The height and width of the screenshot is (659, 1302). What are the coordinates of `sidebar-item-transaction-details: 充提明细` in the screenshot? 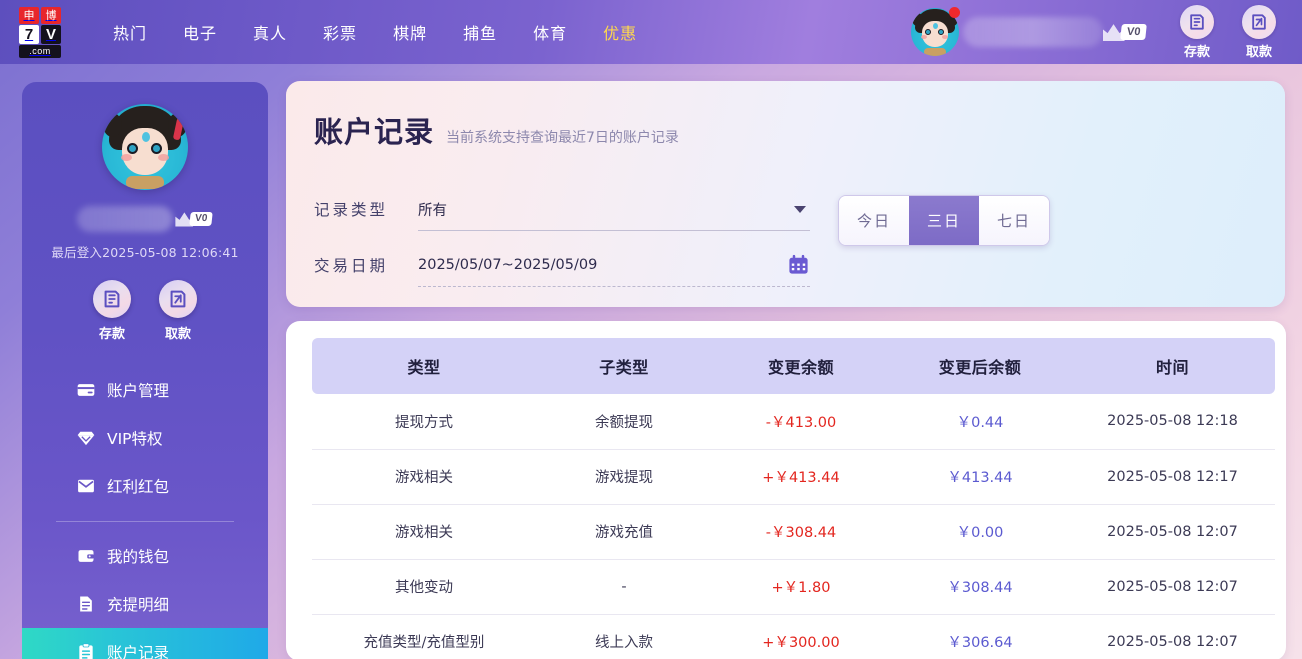 It's located at (145, 604).